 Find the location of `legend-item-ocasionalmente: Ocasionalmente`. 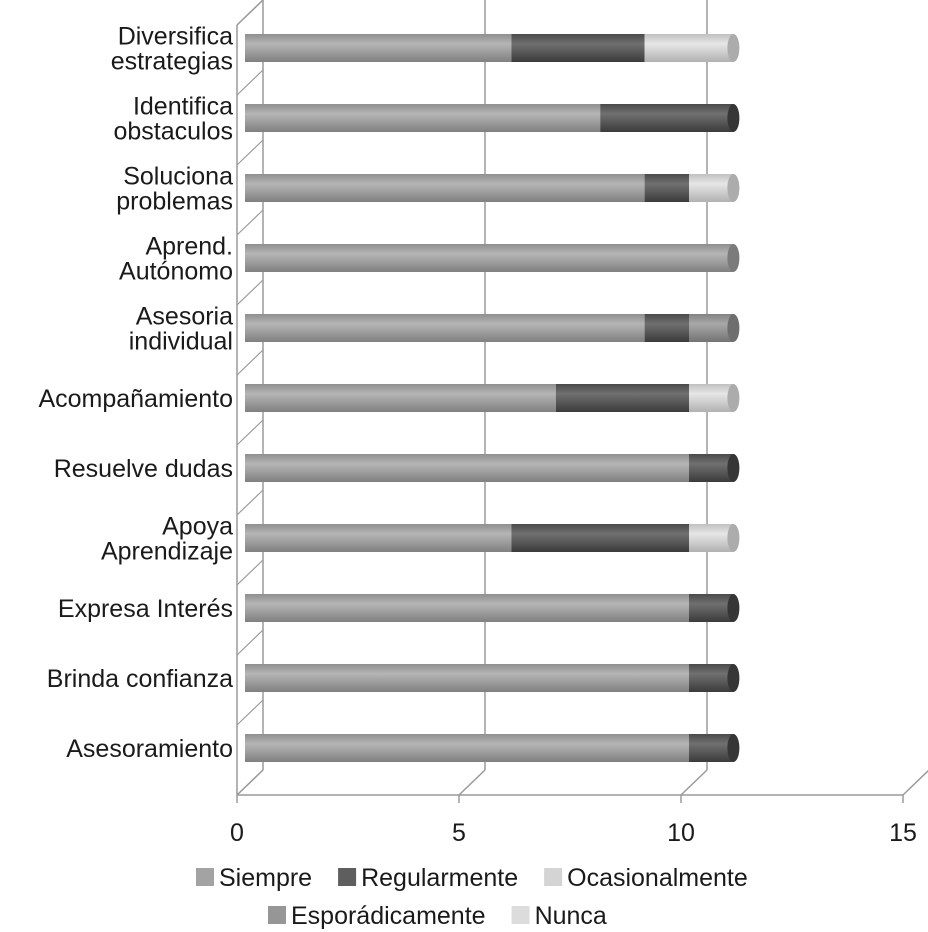

legend-item-ocasionalmente: Ocasionalmente is located at coordinates (646, 878).